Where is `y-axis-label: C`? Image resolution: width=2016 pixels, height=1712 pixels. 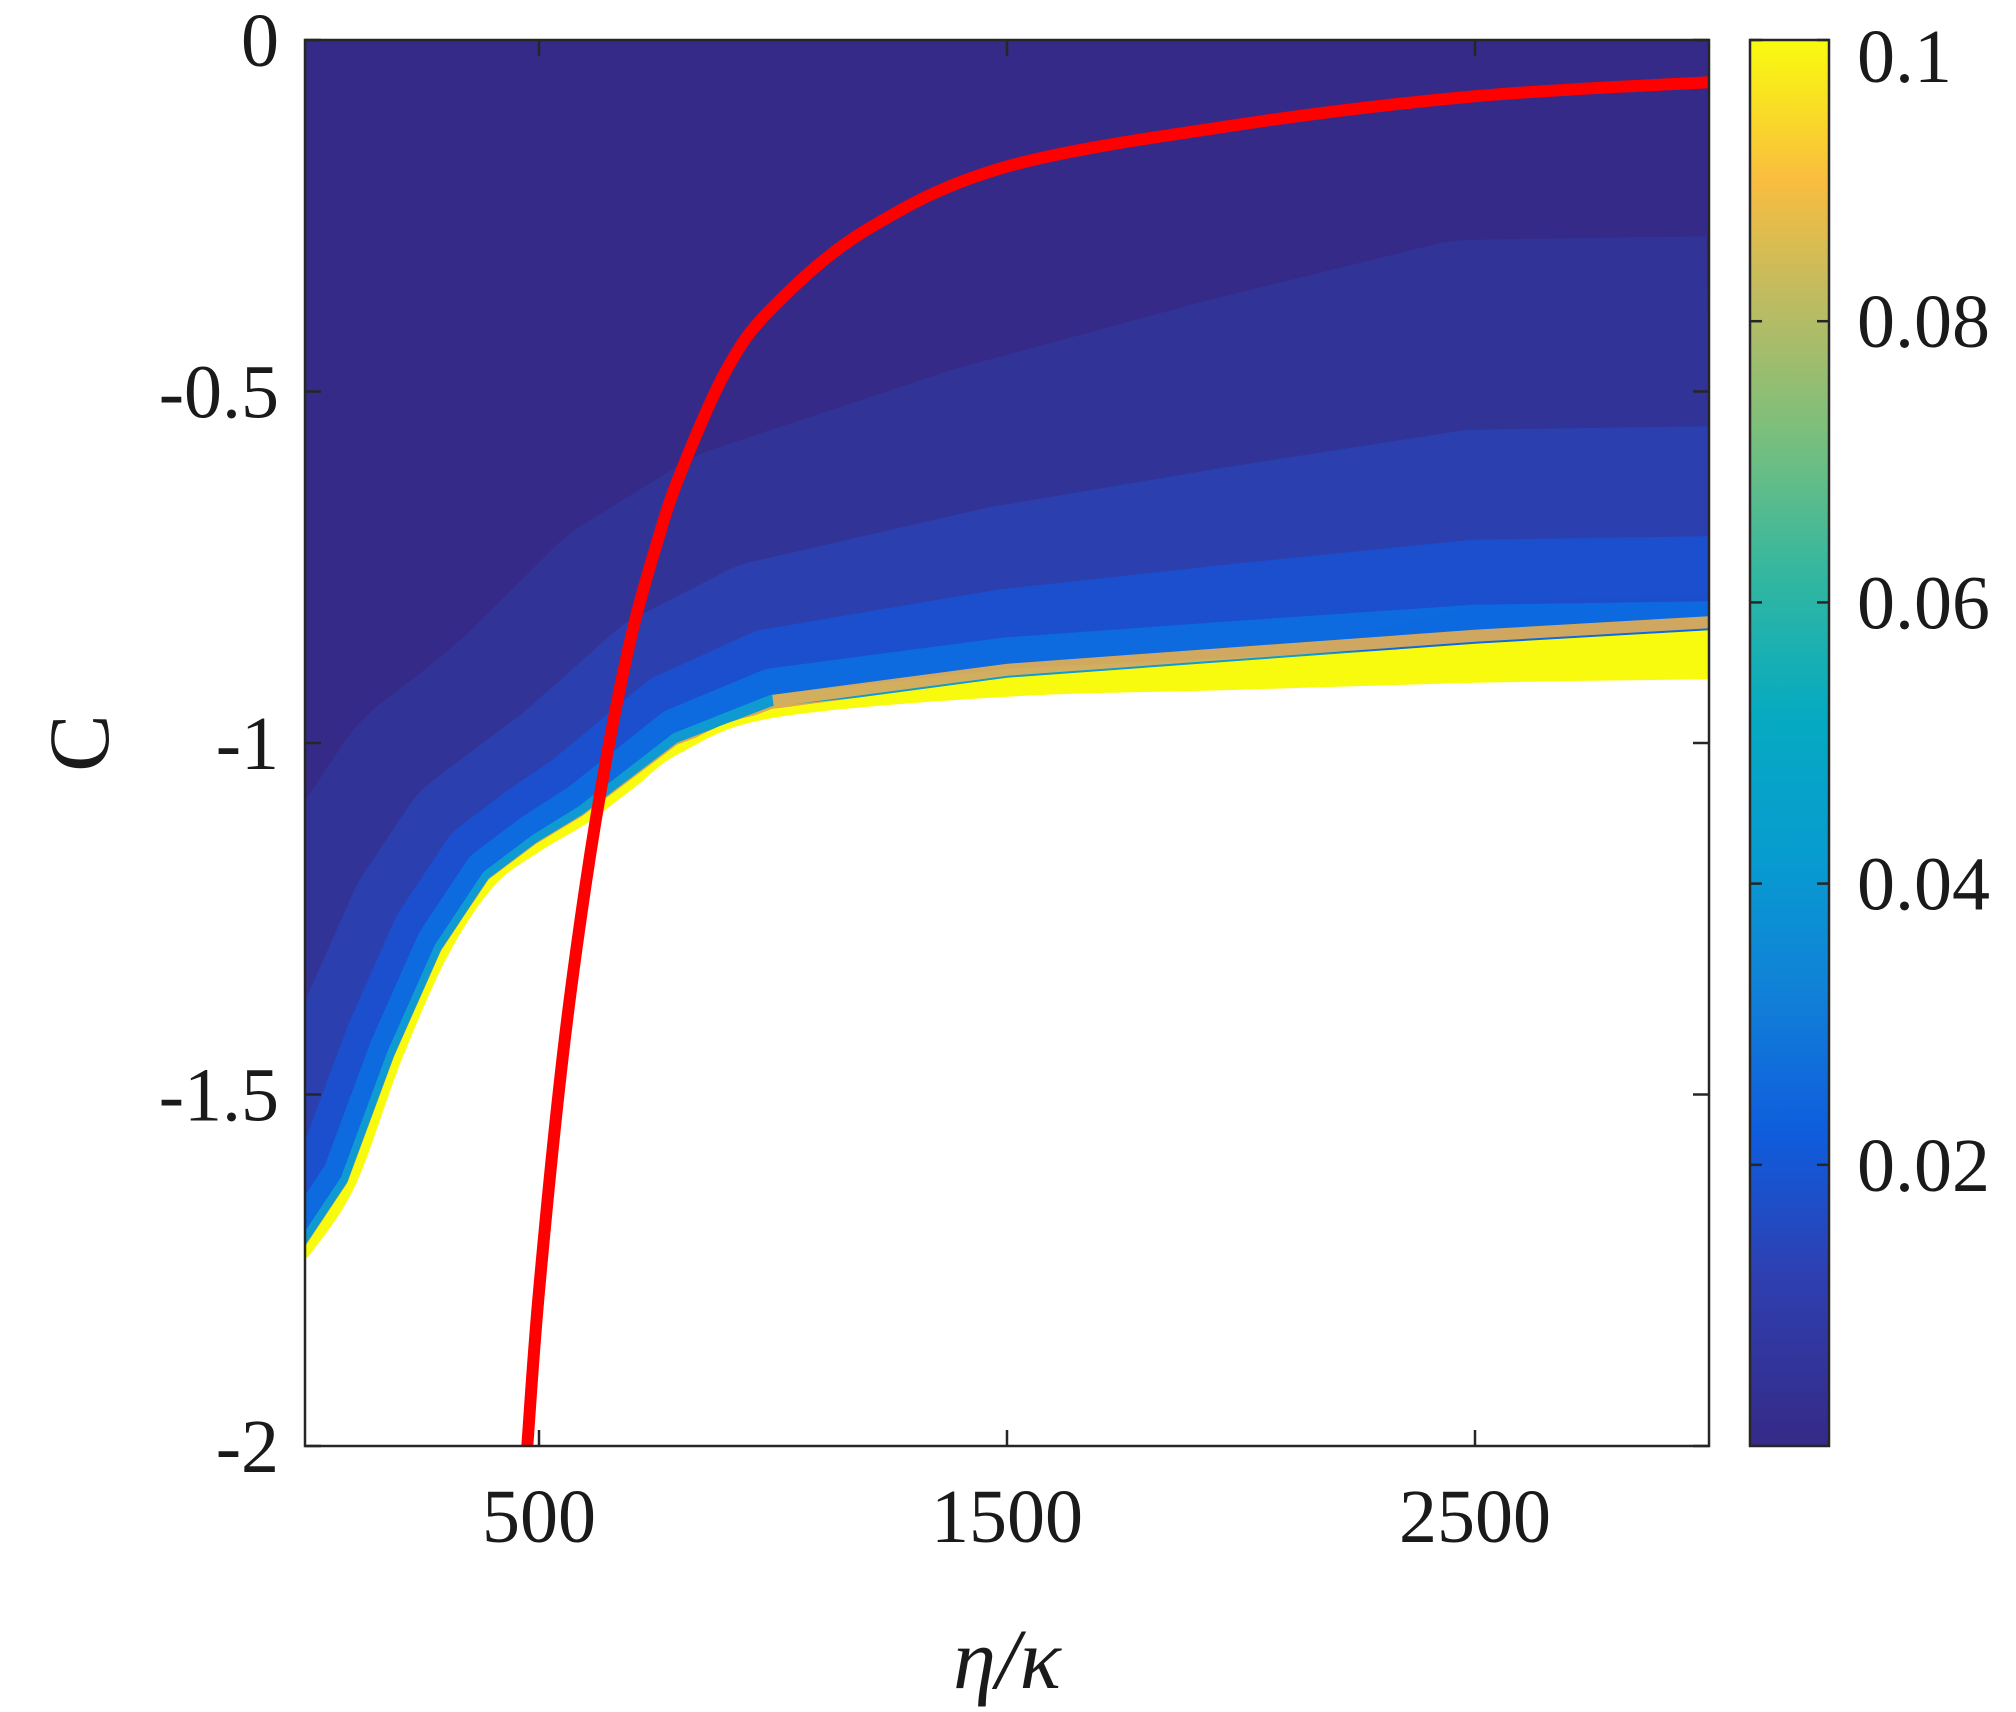 y-axis-label: C is located at coordinates (79, 742).